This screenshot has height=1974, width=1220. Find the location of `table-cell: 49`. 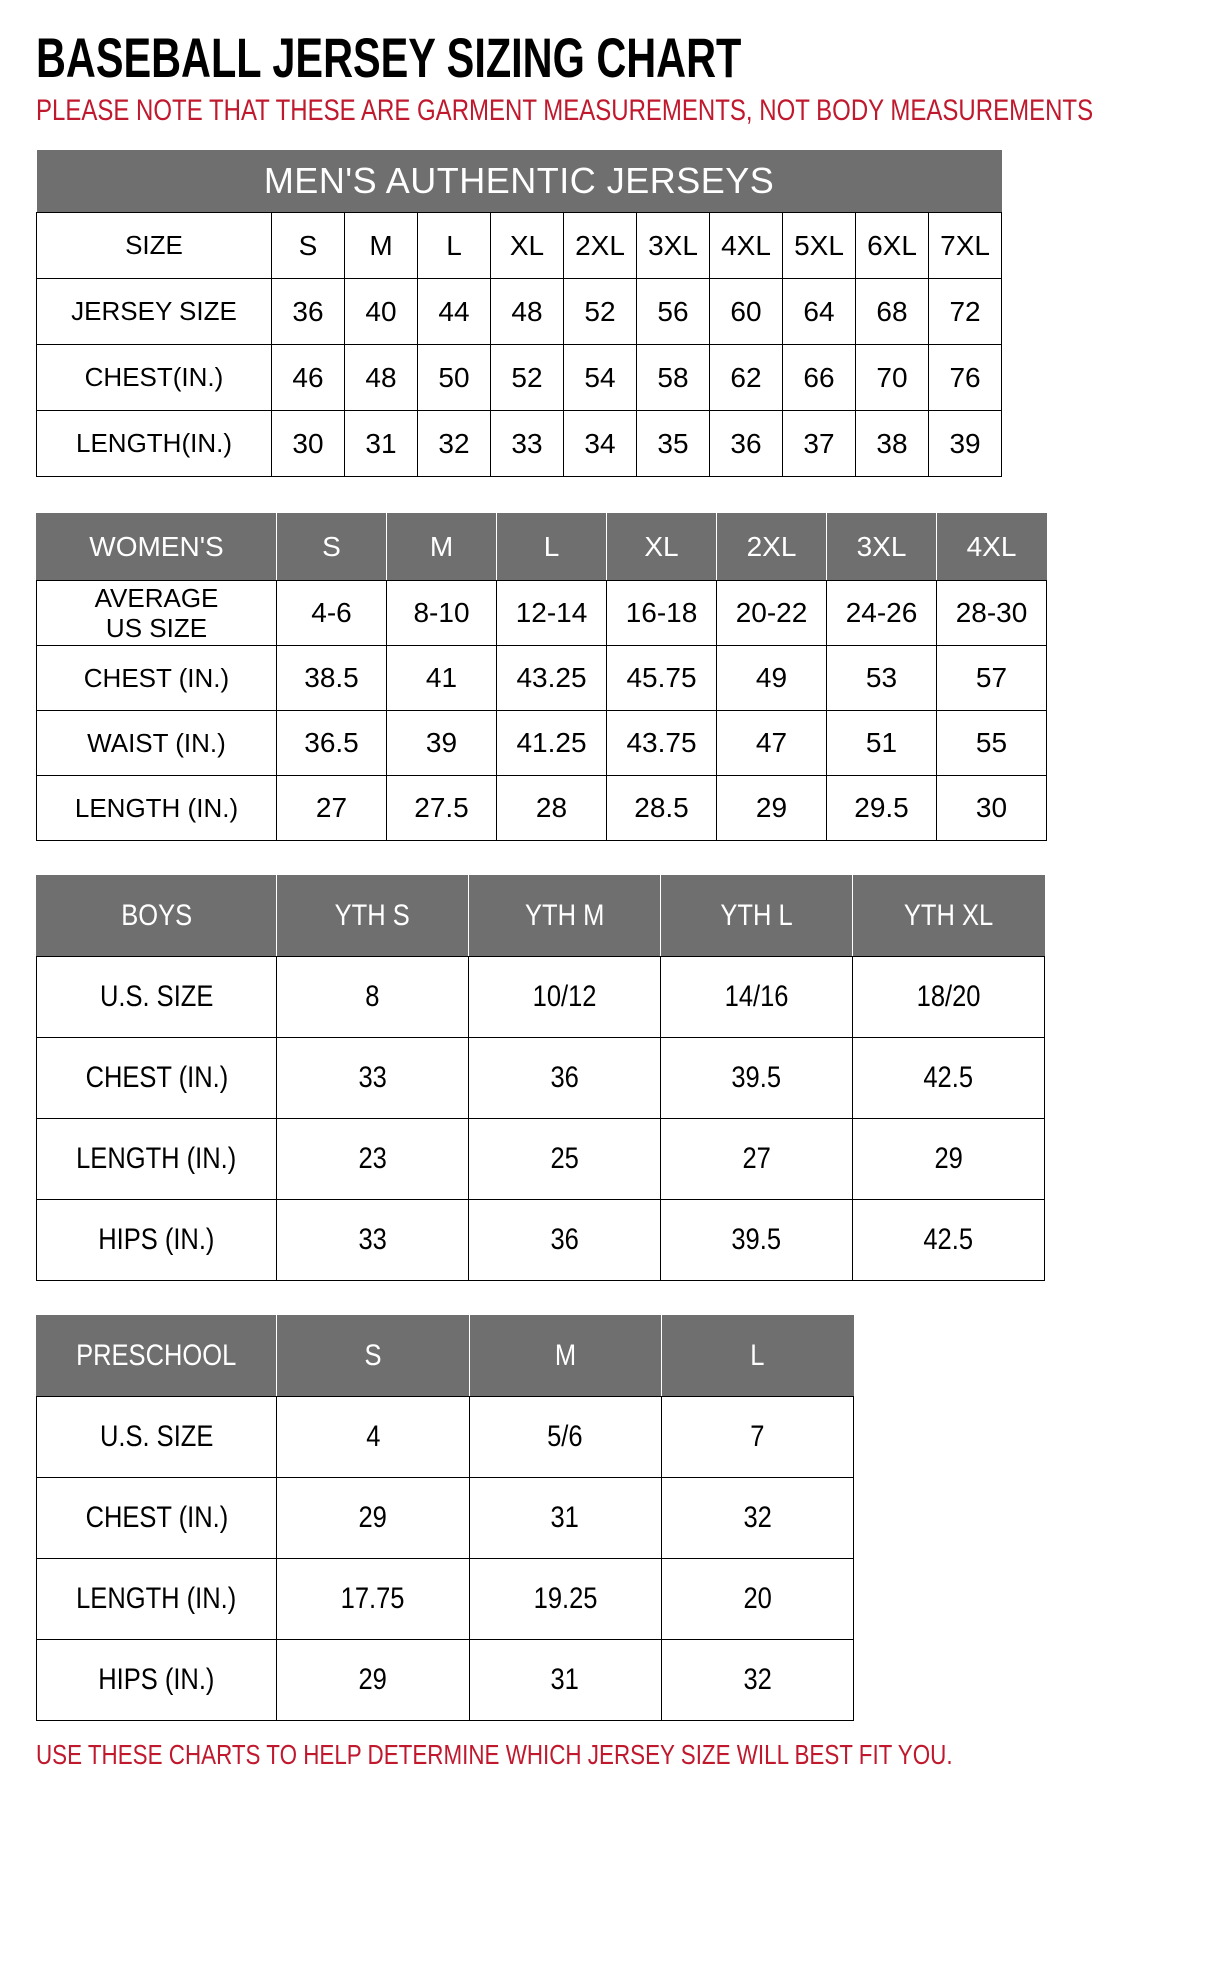

table-cell: 49 is located at coordinates (771, 678).